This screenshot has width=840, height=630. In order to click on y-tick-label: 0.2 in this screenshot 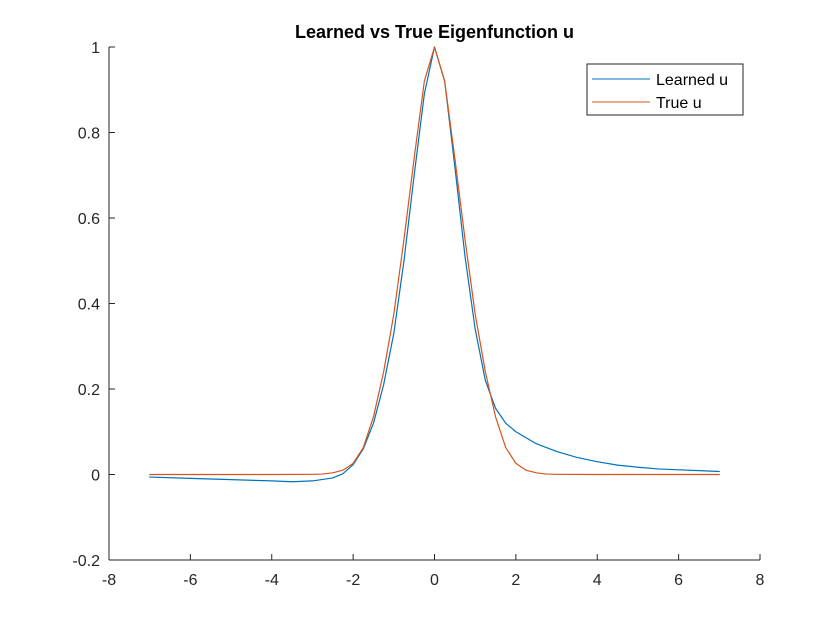, I will do `click(89, 390)`.